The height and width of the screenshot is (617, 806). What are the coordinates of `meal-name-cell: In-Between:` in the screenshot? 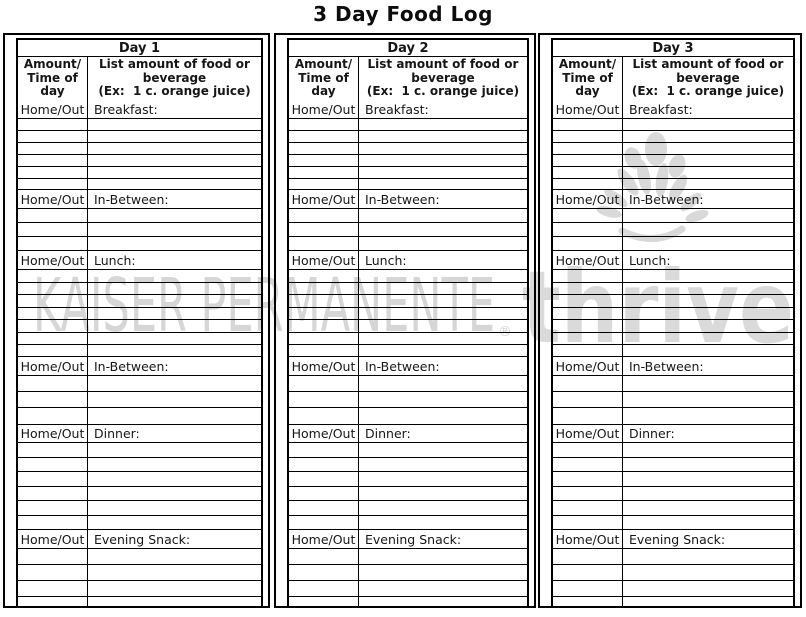 It's located at (666, 199).